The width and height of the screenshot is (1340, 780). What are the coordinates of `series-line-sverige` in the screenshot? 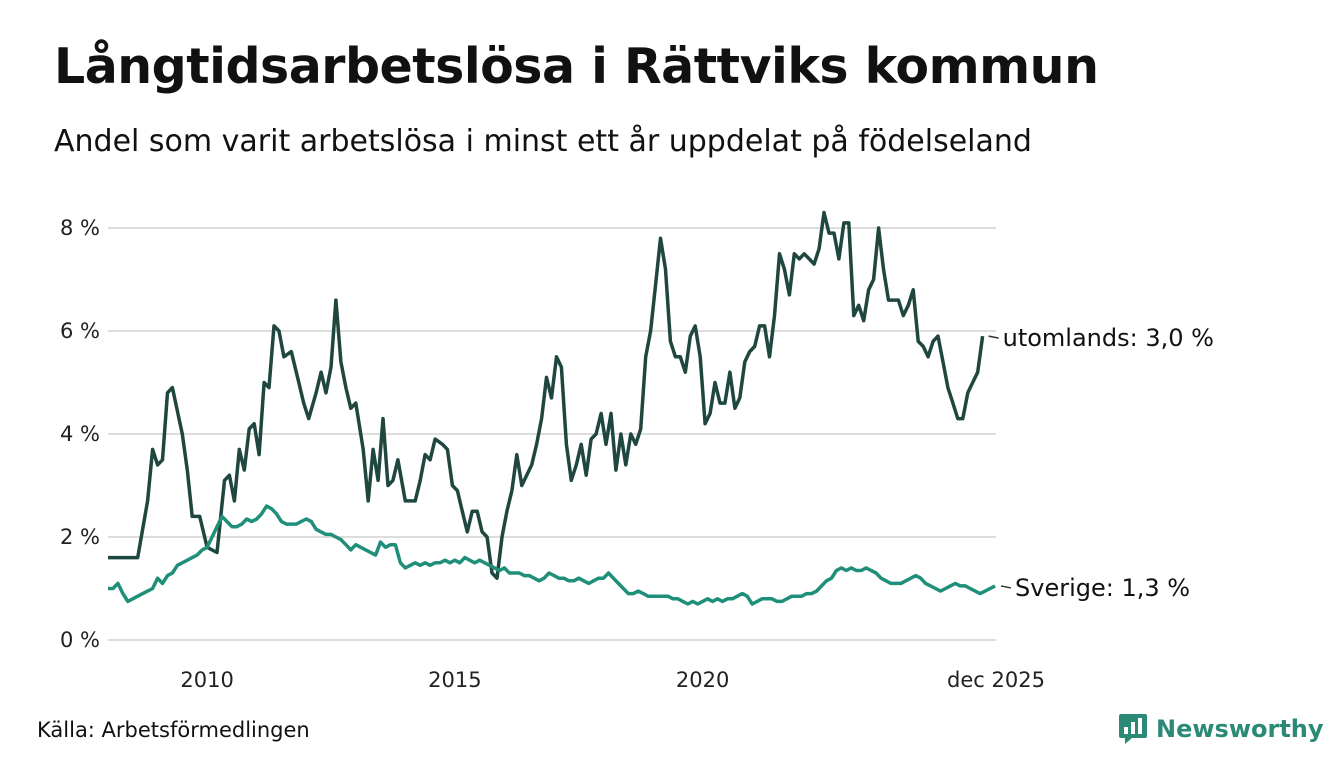 It's located at (552, 555).